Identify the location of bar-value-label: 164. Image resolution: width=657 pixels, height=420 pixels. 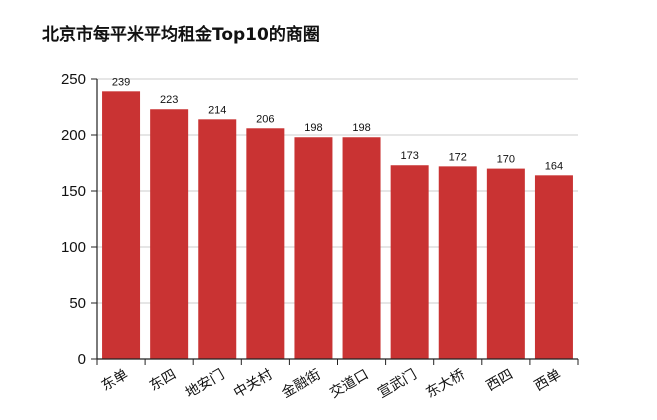
(554, 166).